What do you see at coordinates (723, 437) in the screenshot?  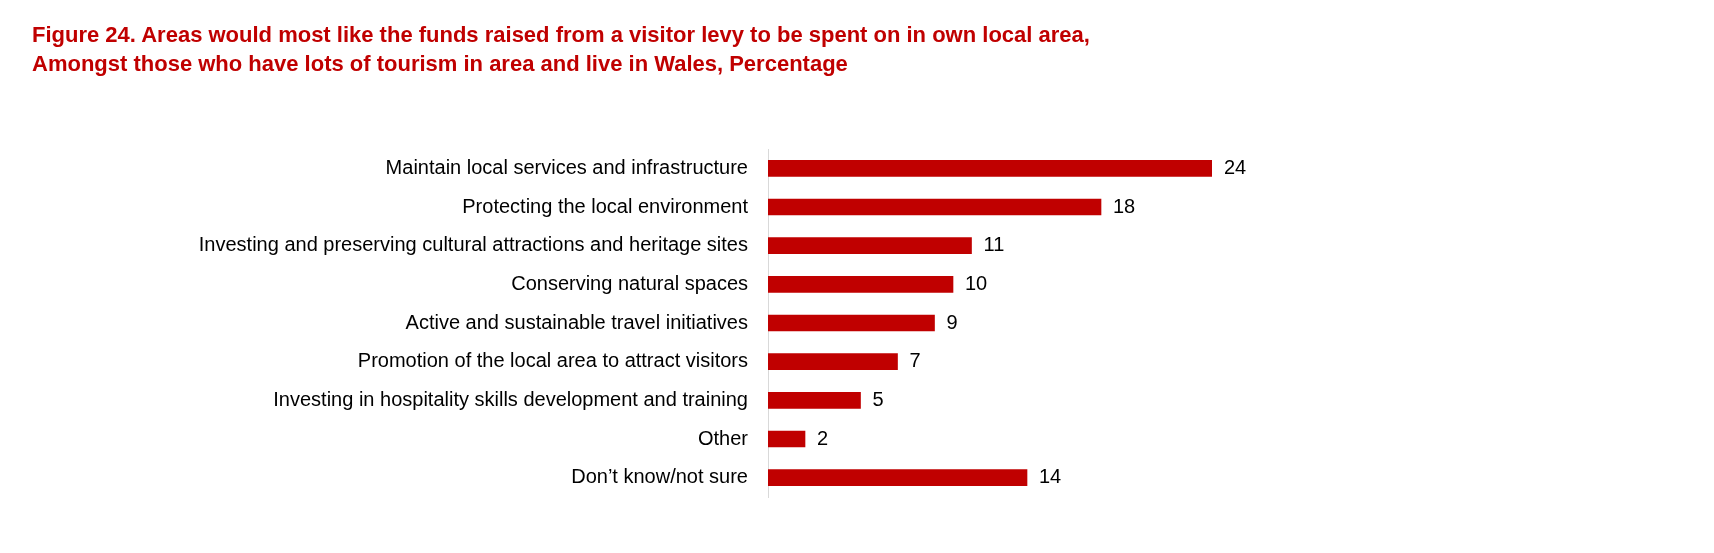 I see `y-tick-label: Other` at bounding box center [723, 437].